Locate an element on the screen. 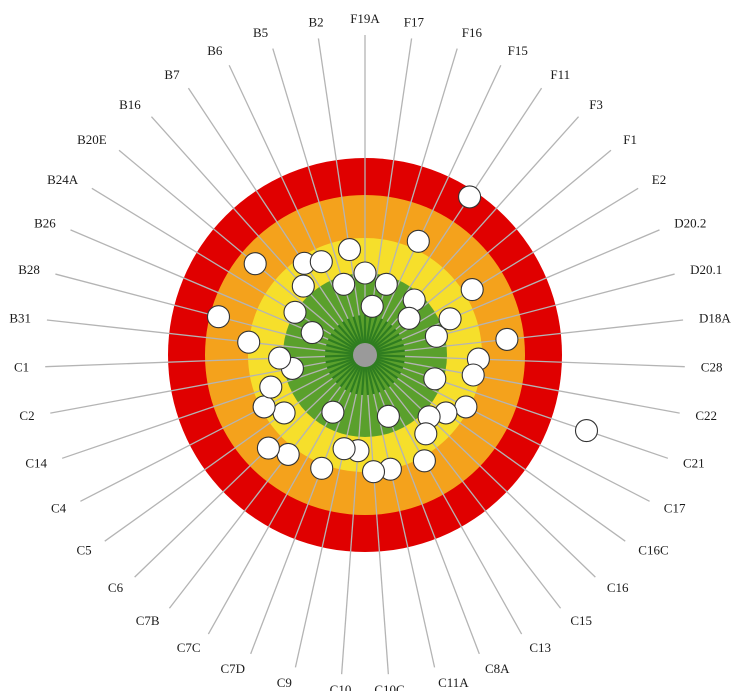 The width and height of the screenshot is (731, 691). spoke-label-f3: F3 is located at coordinates (596, 104).